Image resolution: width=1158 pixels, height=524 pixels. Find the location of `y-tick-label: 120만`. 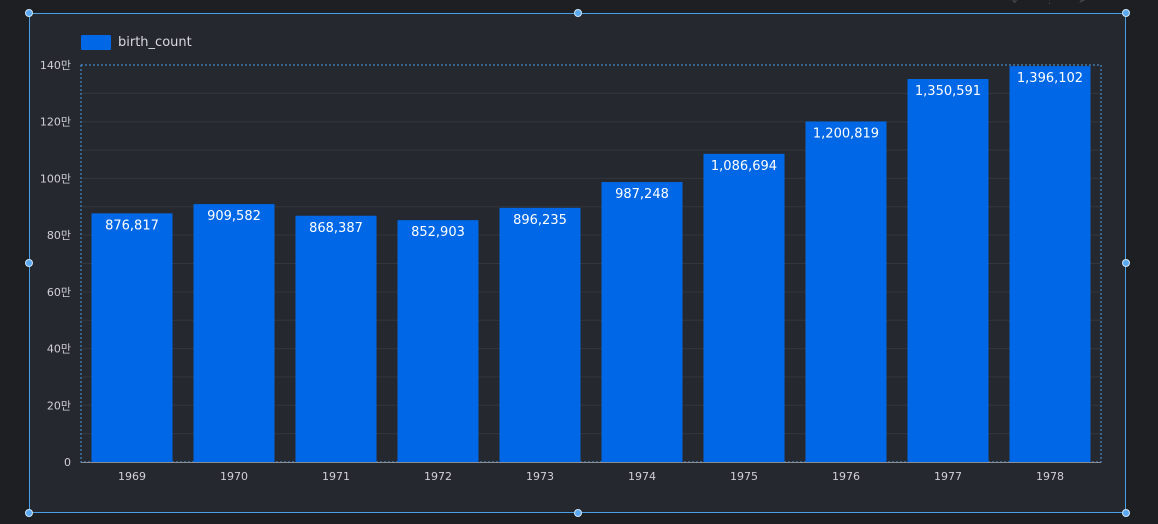

y-tick-label: 120만 is located at coordinates (55, 122).